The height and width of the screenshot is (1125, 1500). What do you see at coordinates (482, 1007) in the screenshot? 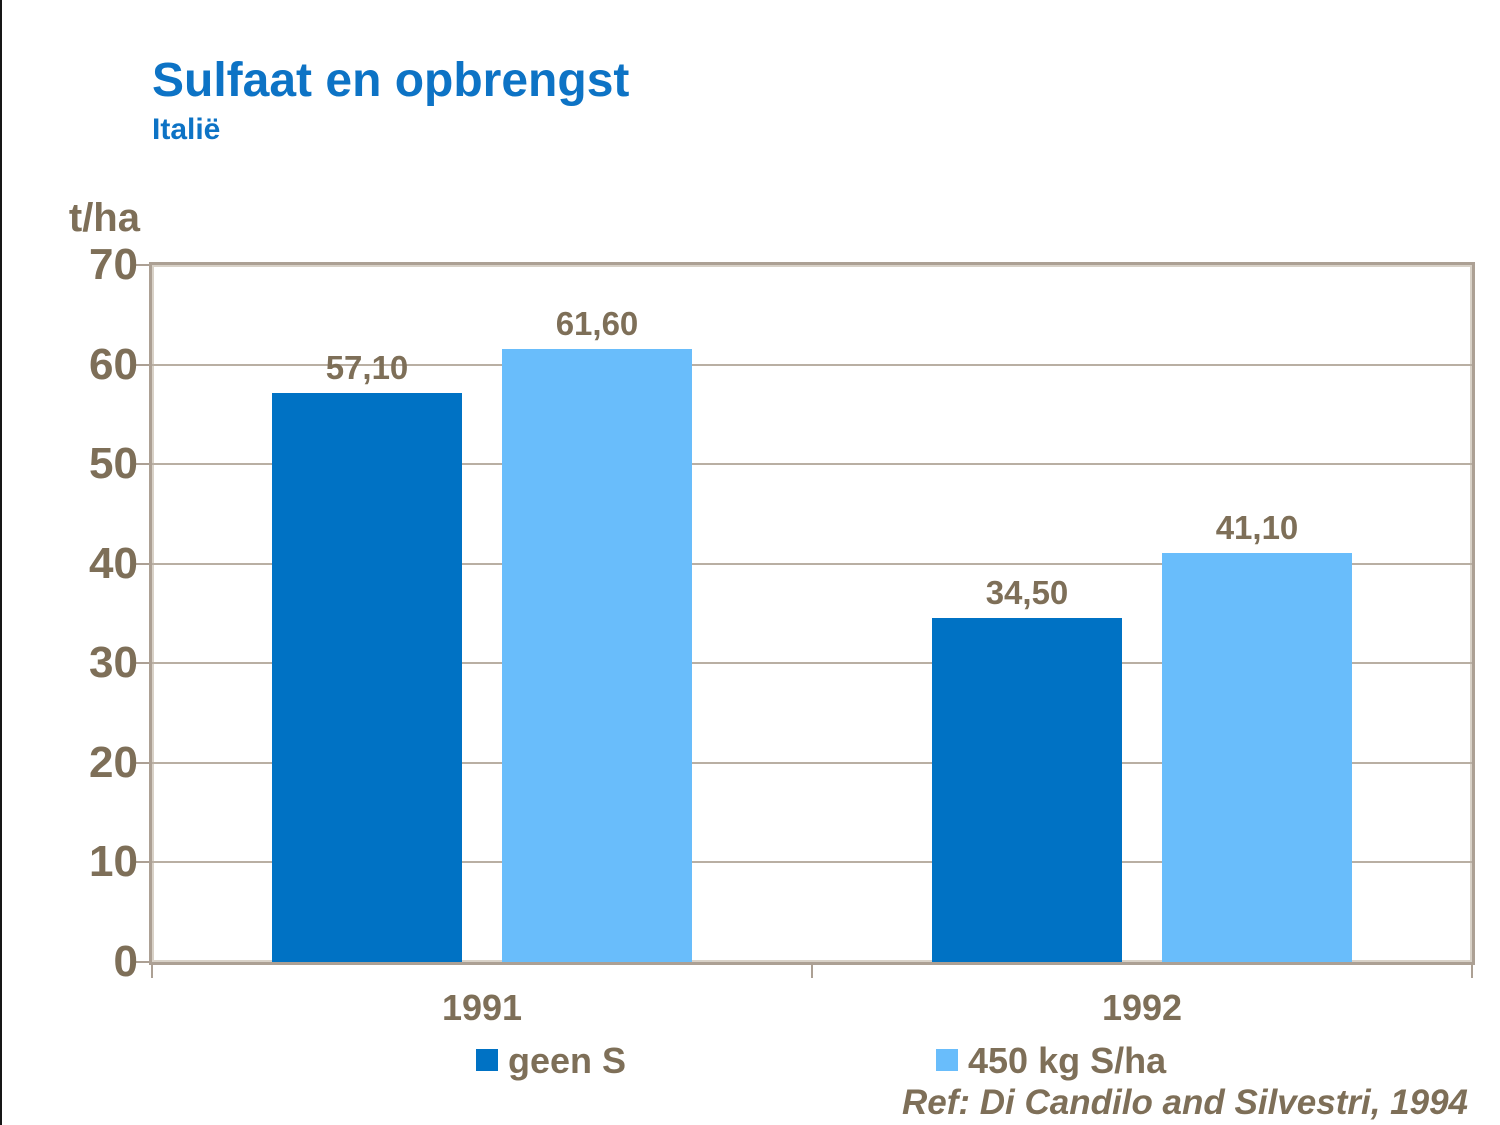
I see `x-axis-label-1991: 1991` at bounding box center [482, 1007].